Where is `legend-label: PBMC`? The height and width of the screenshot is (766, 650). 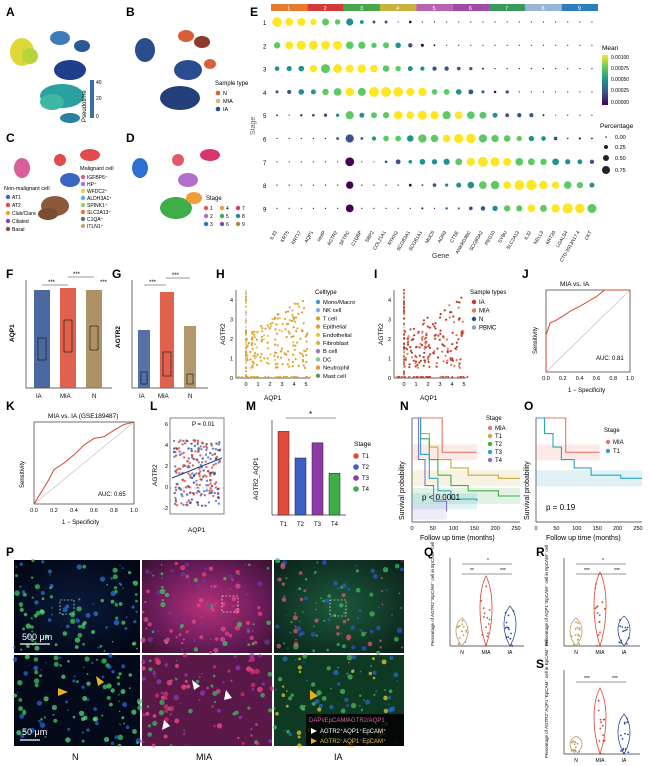
legend-label: PBMC is located at coordinates (488, 329).